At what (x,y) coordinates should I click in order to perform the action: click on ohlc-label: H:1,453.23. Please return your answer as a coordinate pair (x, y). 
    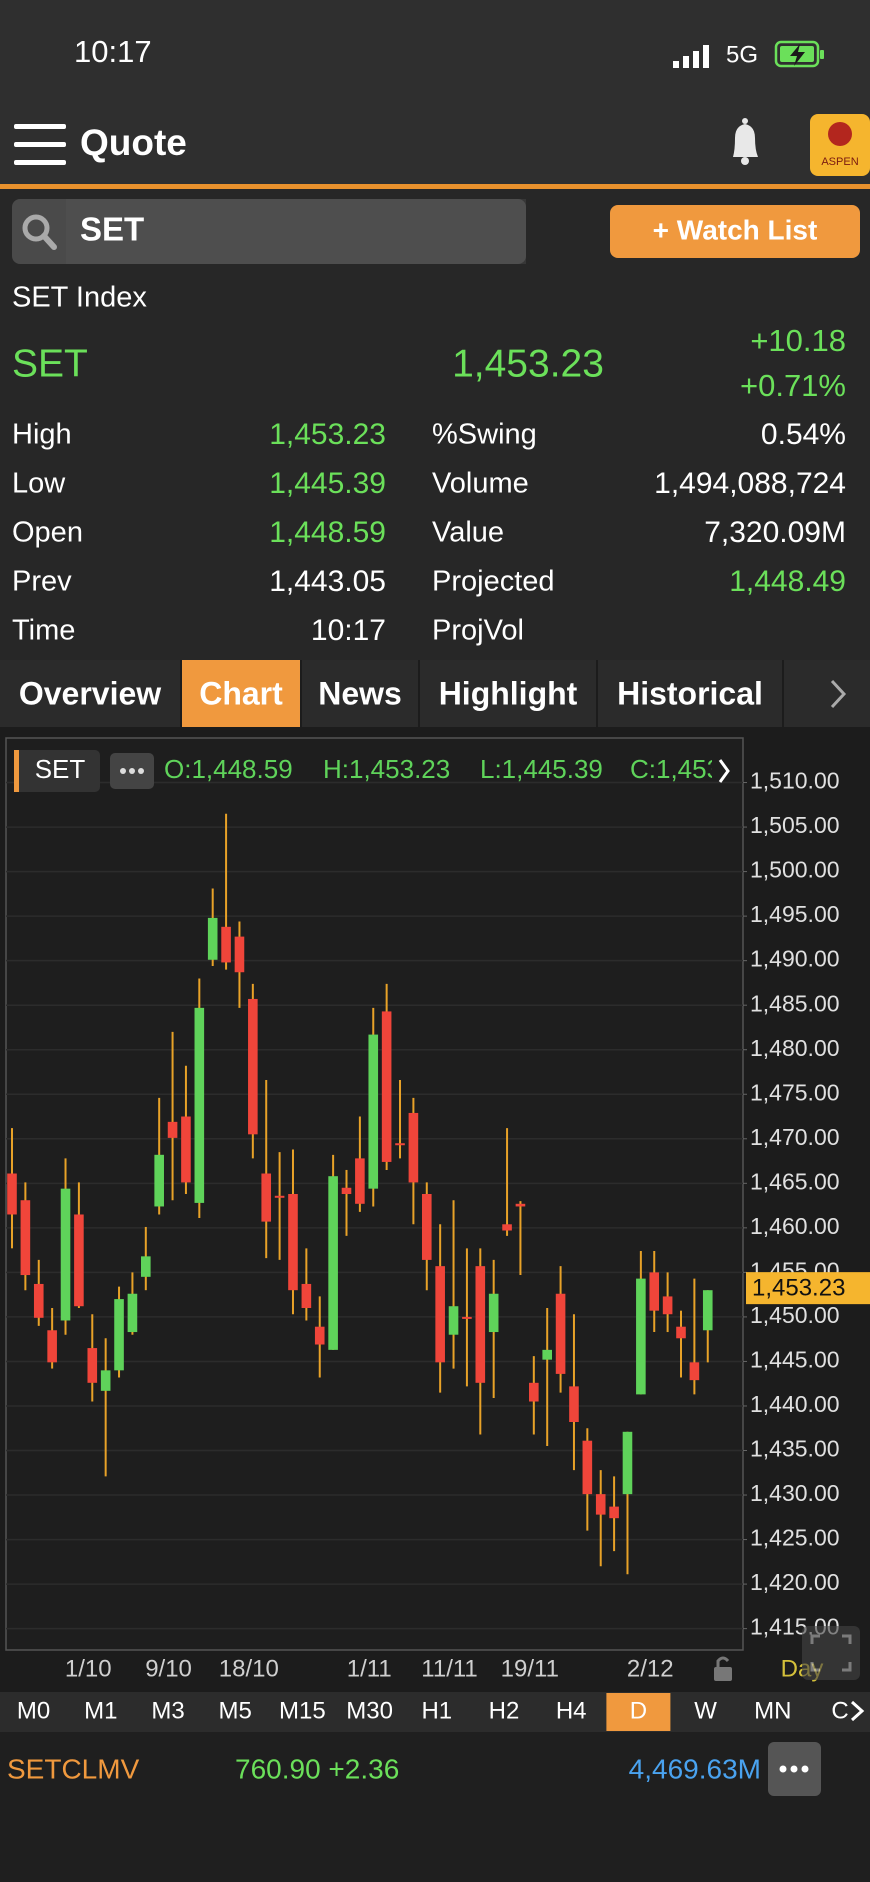
    Looking at the image, I should click on (386, 769).